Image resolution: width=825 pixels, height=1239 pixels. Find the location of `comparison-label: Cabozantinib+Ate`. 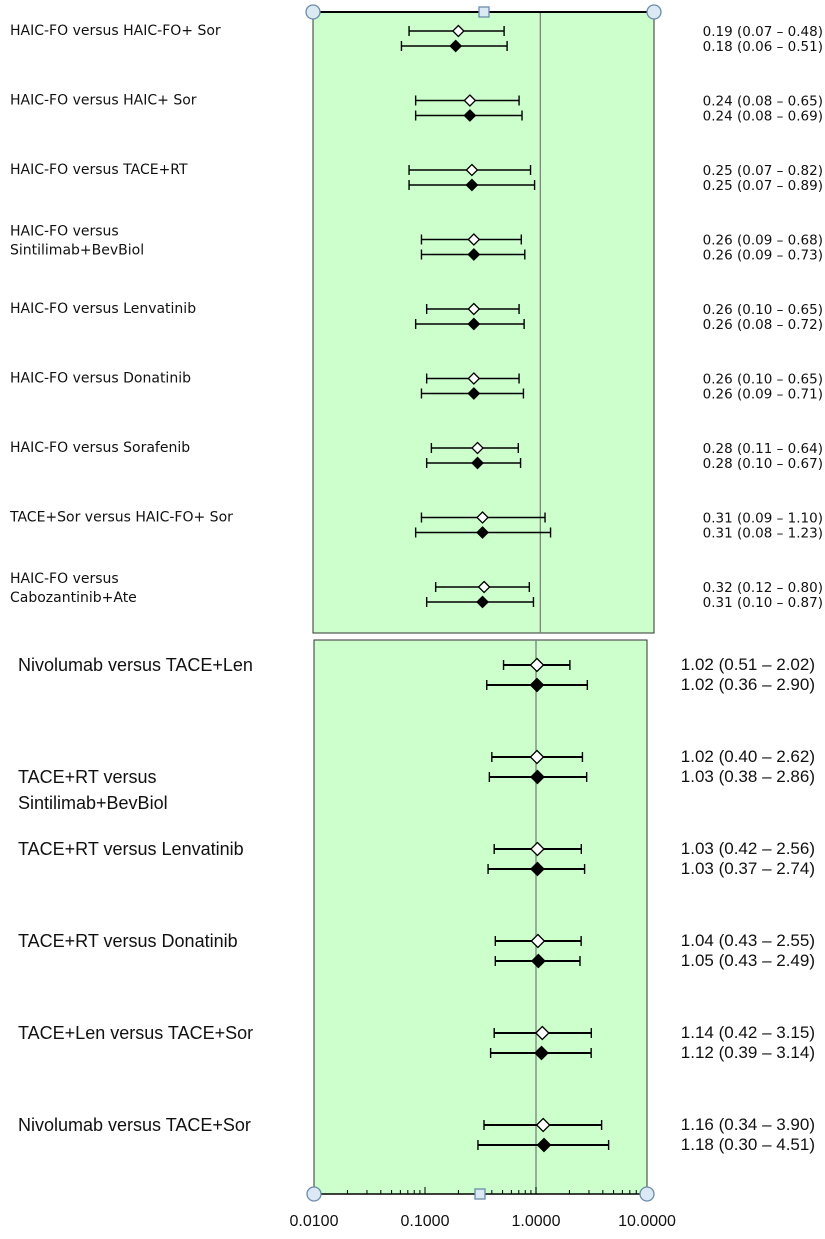

comparison-label: Cabozantinib+Ate is located at coordinates (73, 598).